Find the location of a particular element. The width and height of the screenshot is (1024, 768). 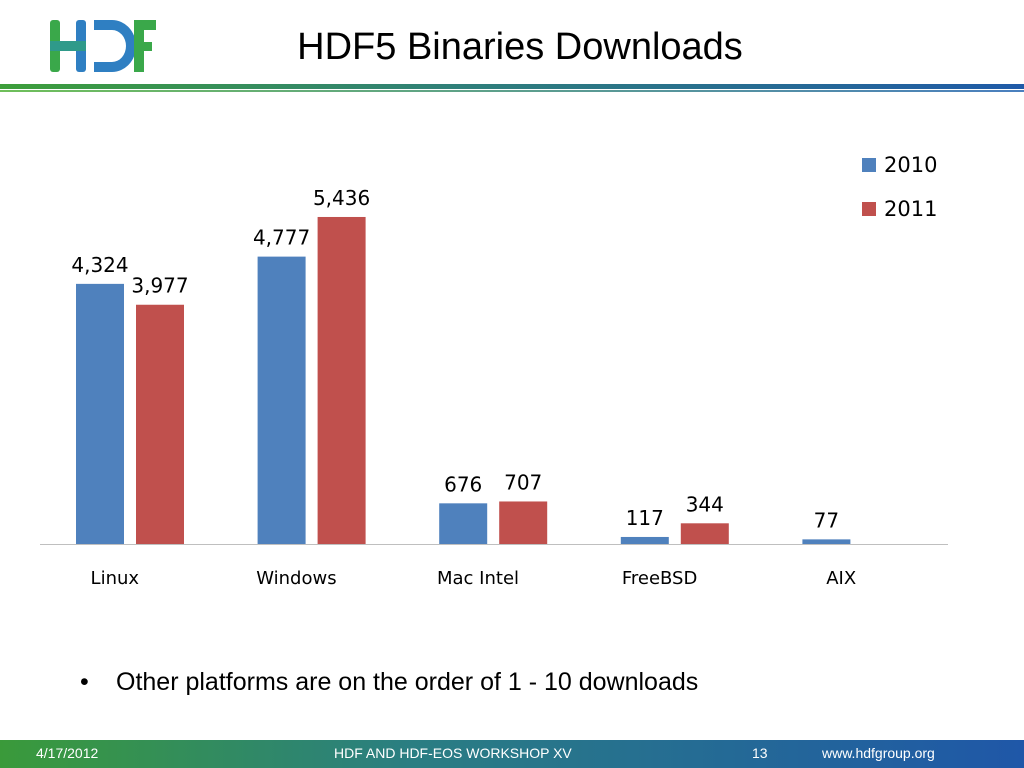

data-label: 4,777 is located at coordinates (281, 238).